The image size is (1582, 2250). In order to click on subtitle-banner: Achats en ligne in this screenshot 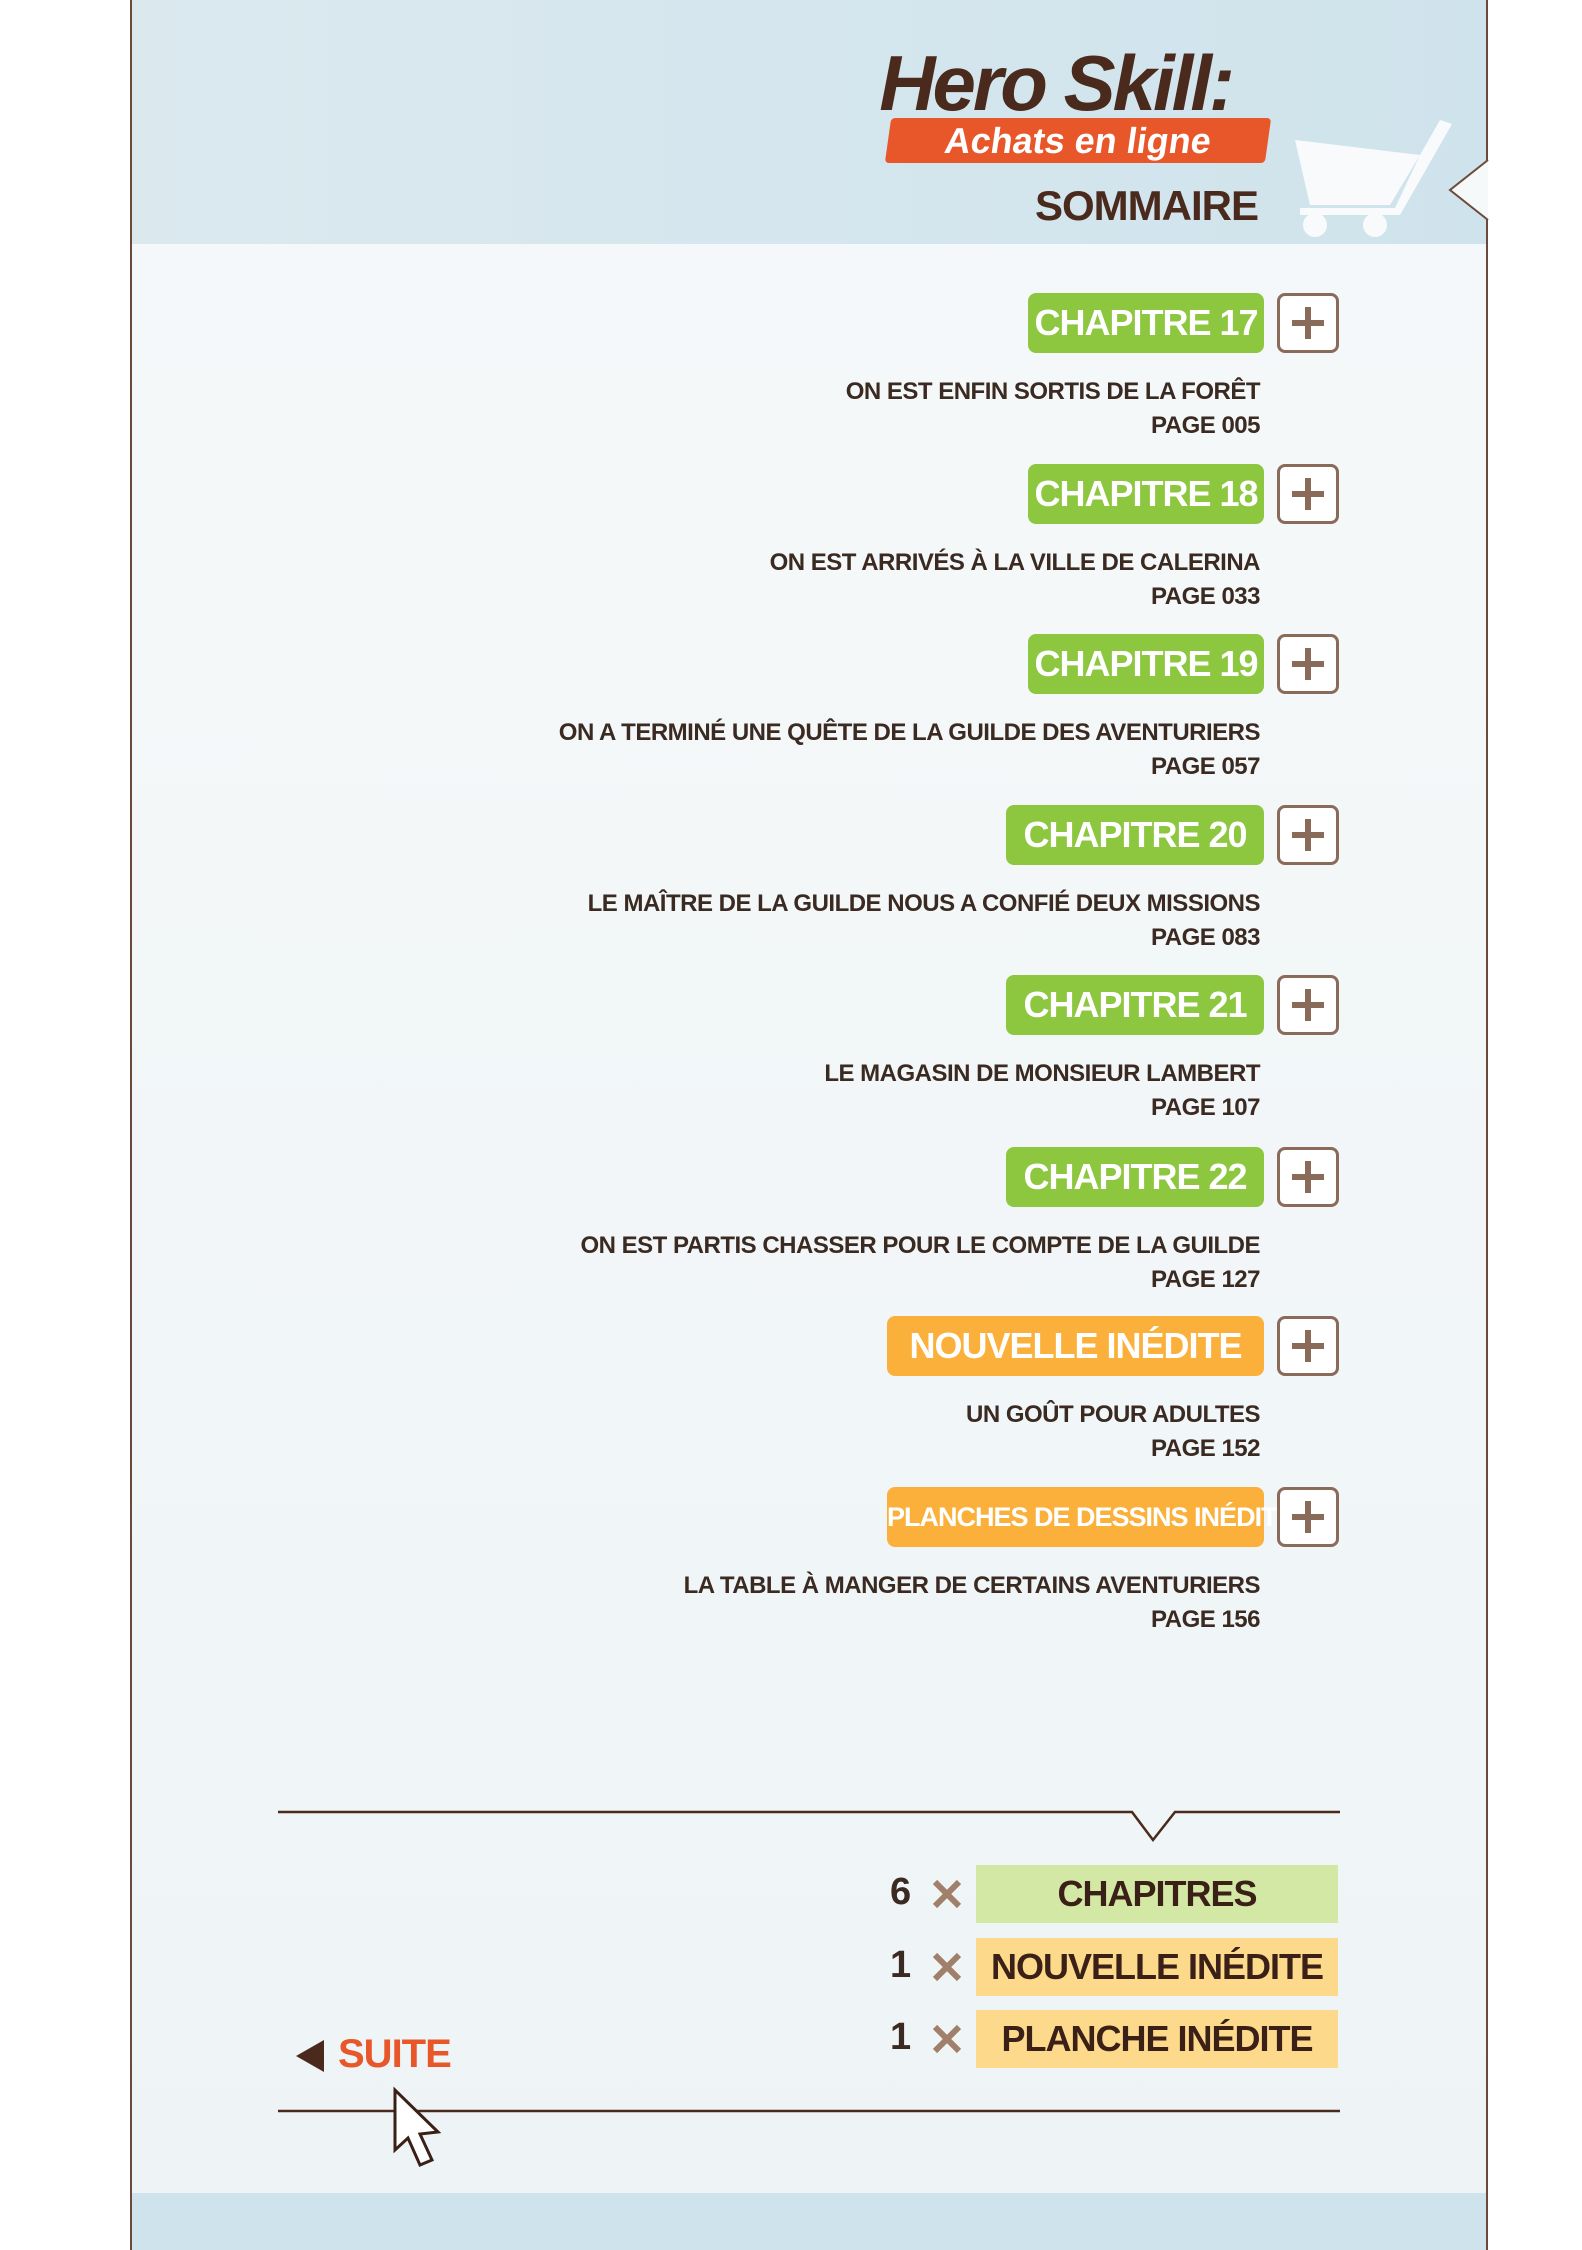, I will do `click(1078, 140)`.